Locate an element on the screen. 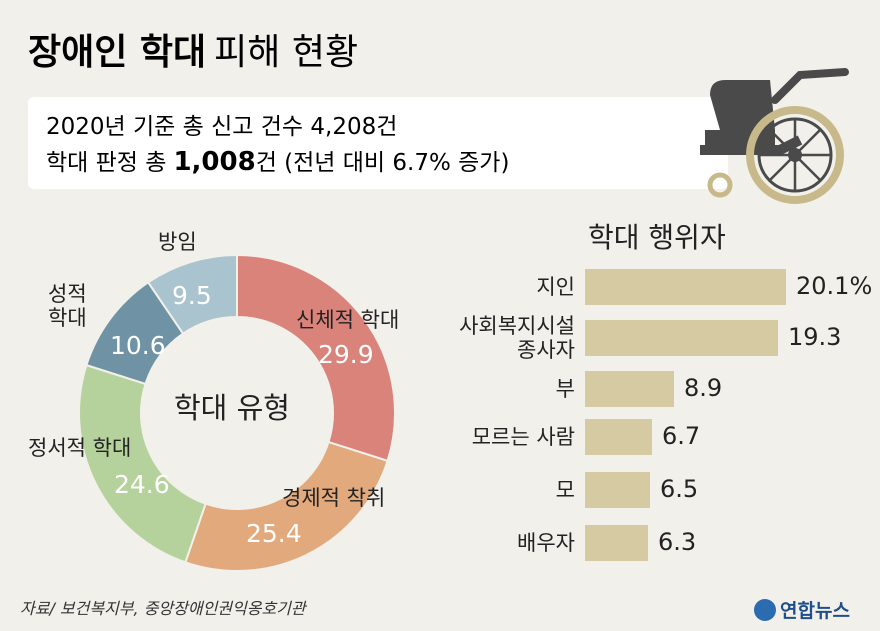 This screenshot has height=631, width=880. header-line2-bold: 1,008 is located at coordinates (214, 162).